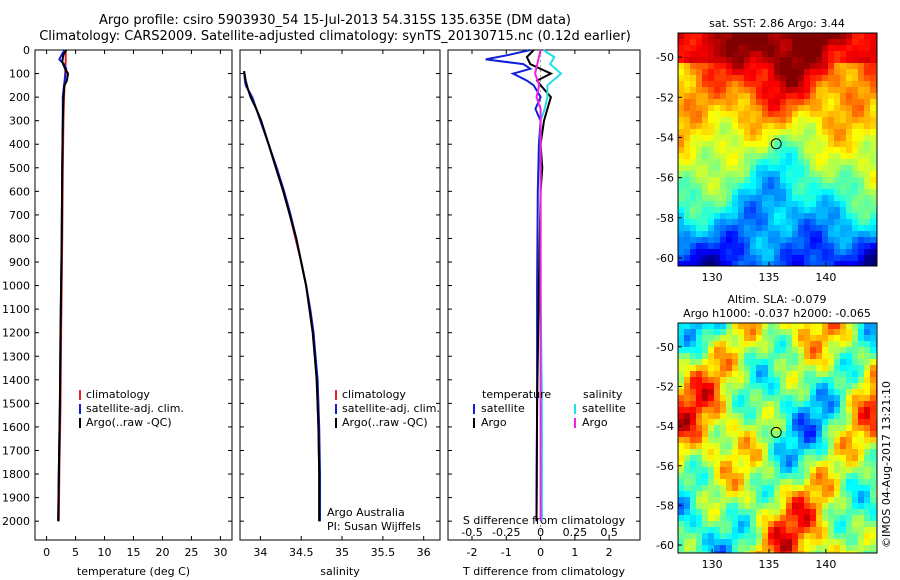 Image resolution: width=900 pixels, height=580 pixels. I want to click on ytick-label: 300, so click(19, 121).